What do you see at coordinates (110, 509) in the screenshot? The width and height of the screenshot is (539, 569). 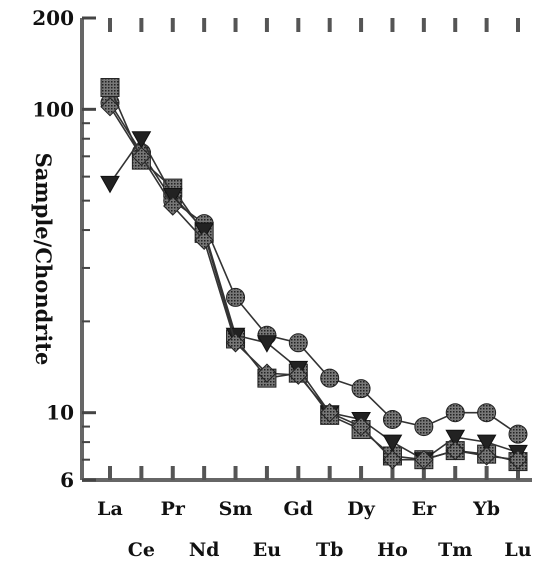 I see `x-tick-label: La` at bounding box center [110, 509].